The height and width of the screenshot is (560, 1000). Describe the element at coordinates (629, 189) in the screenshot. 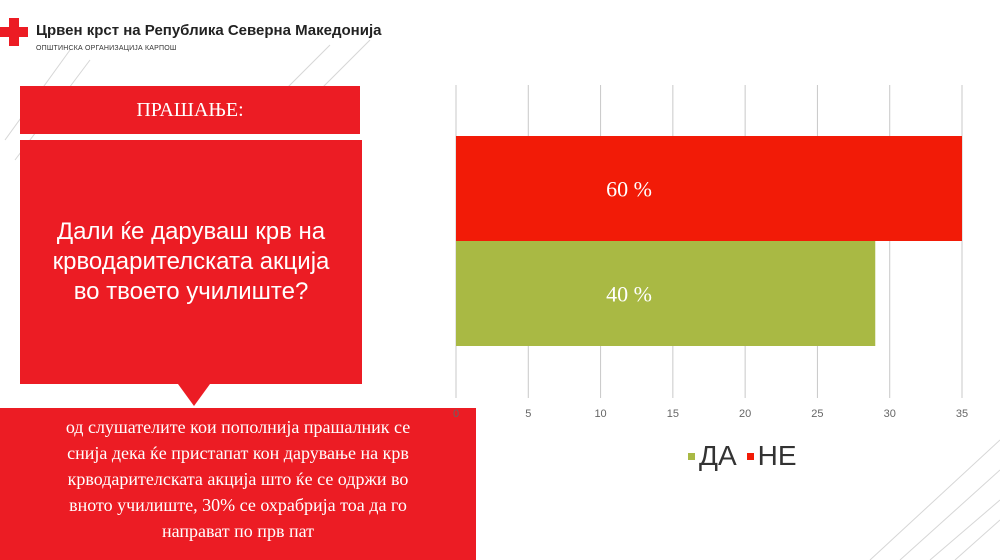

I see `data-label: 60 %` at that location.